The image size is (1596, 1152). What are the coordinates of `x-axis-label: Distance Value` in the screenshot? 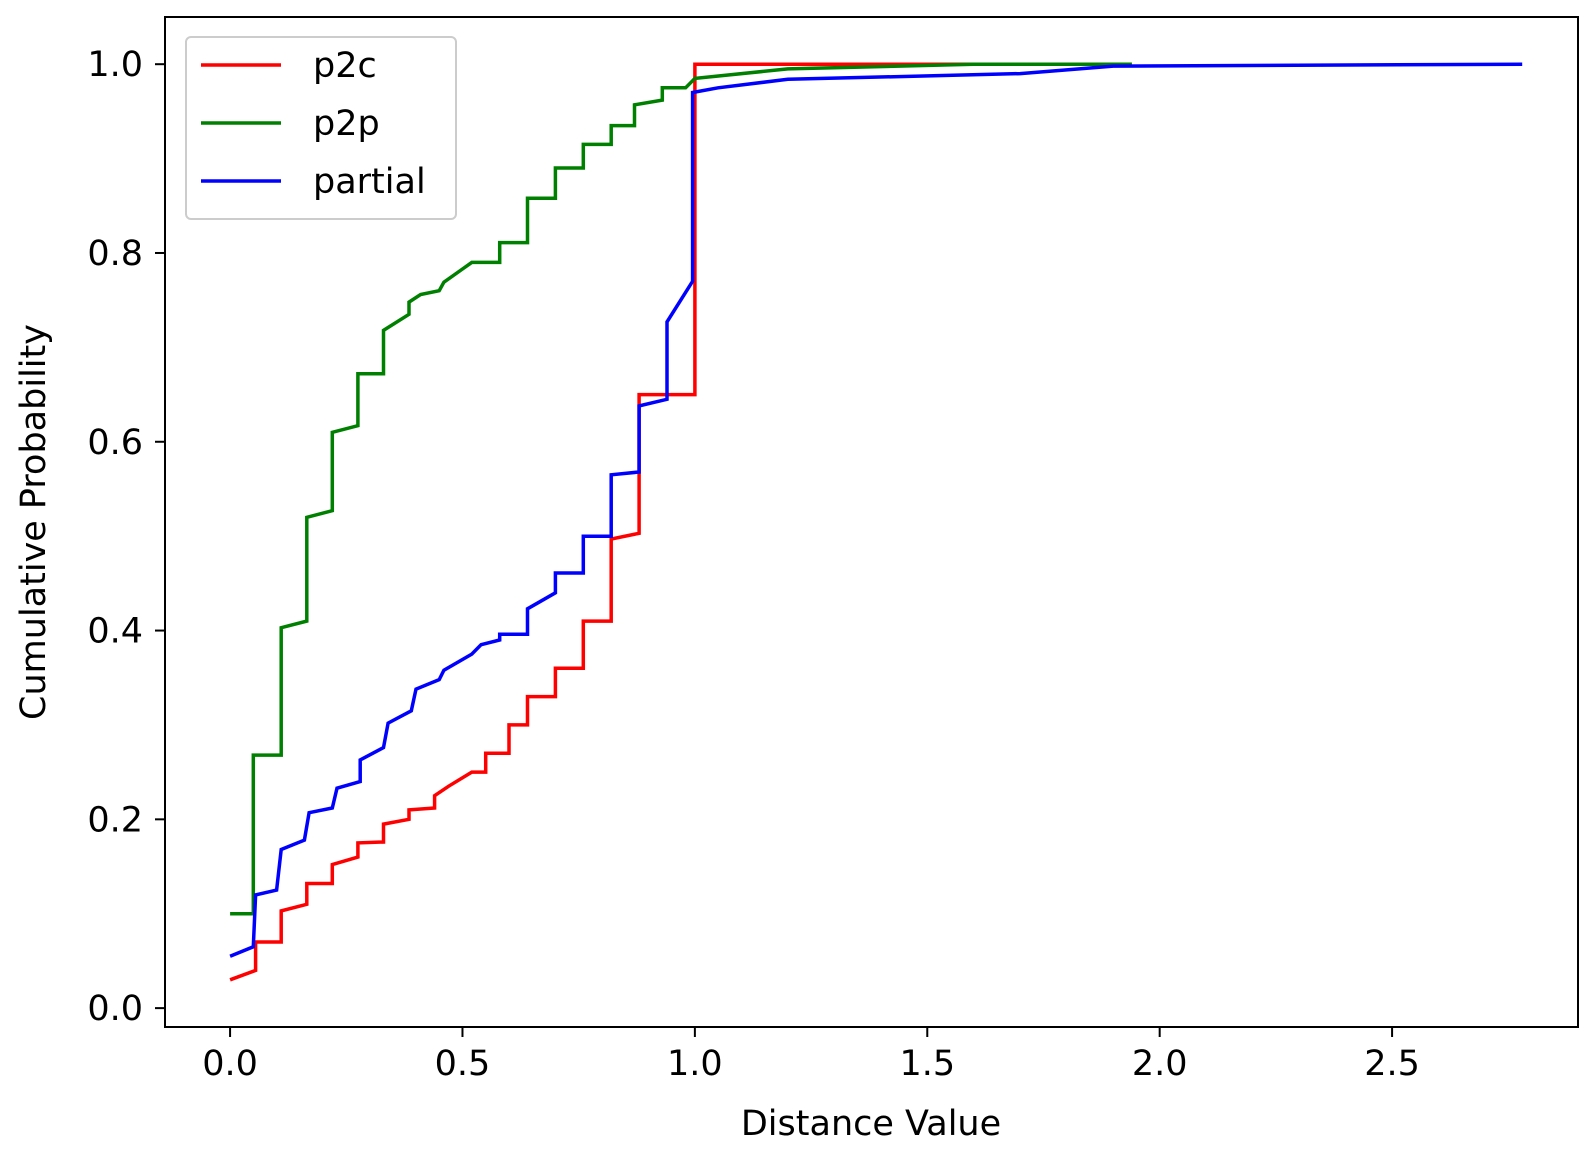 It's located at (871, 1124).